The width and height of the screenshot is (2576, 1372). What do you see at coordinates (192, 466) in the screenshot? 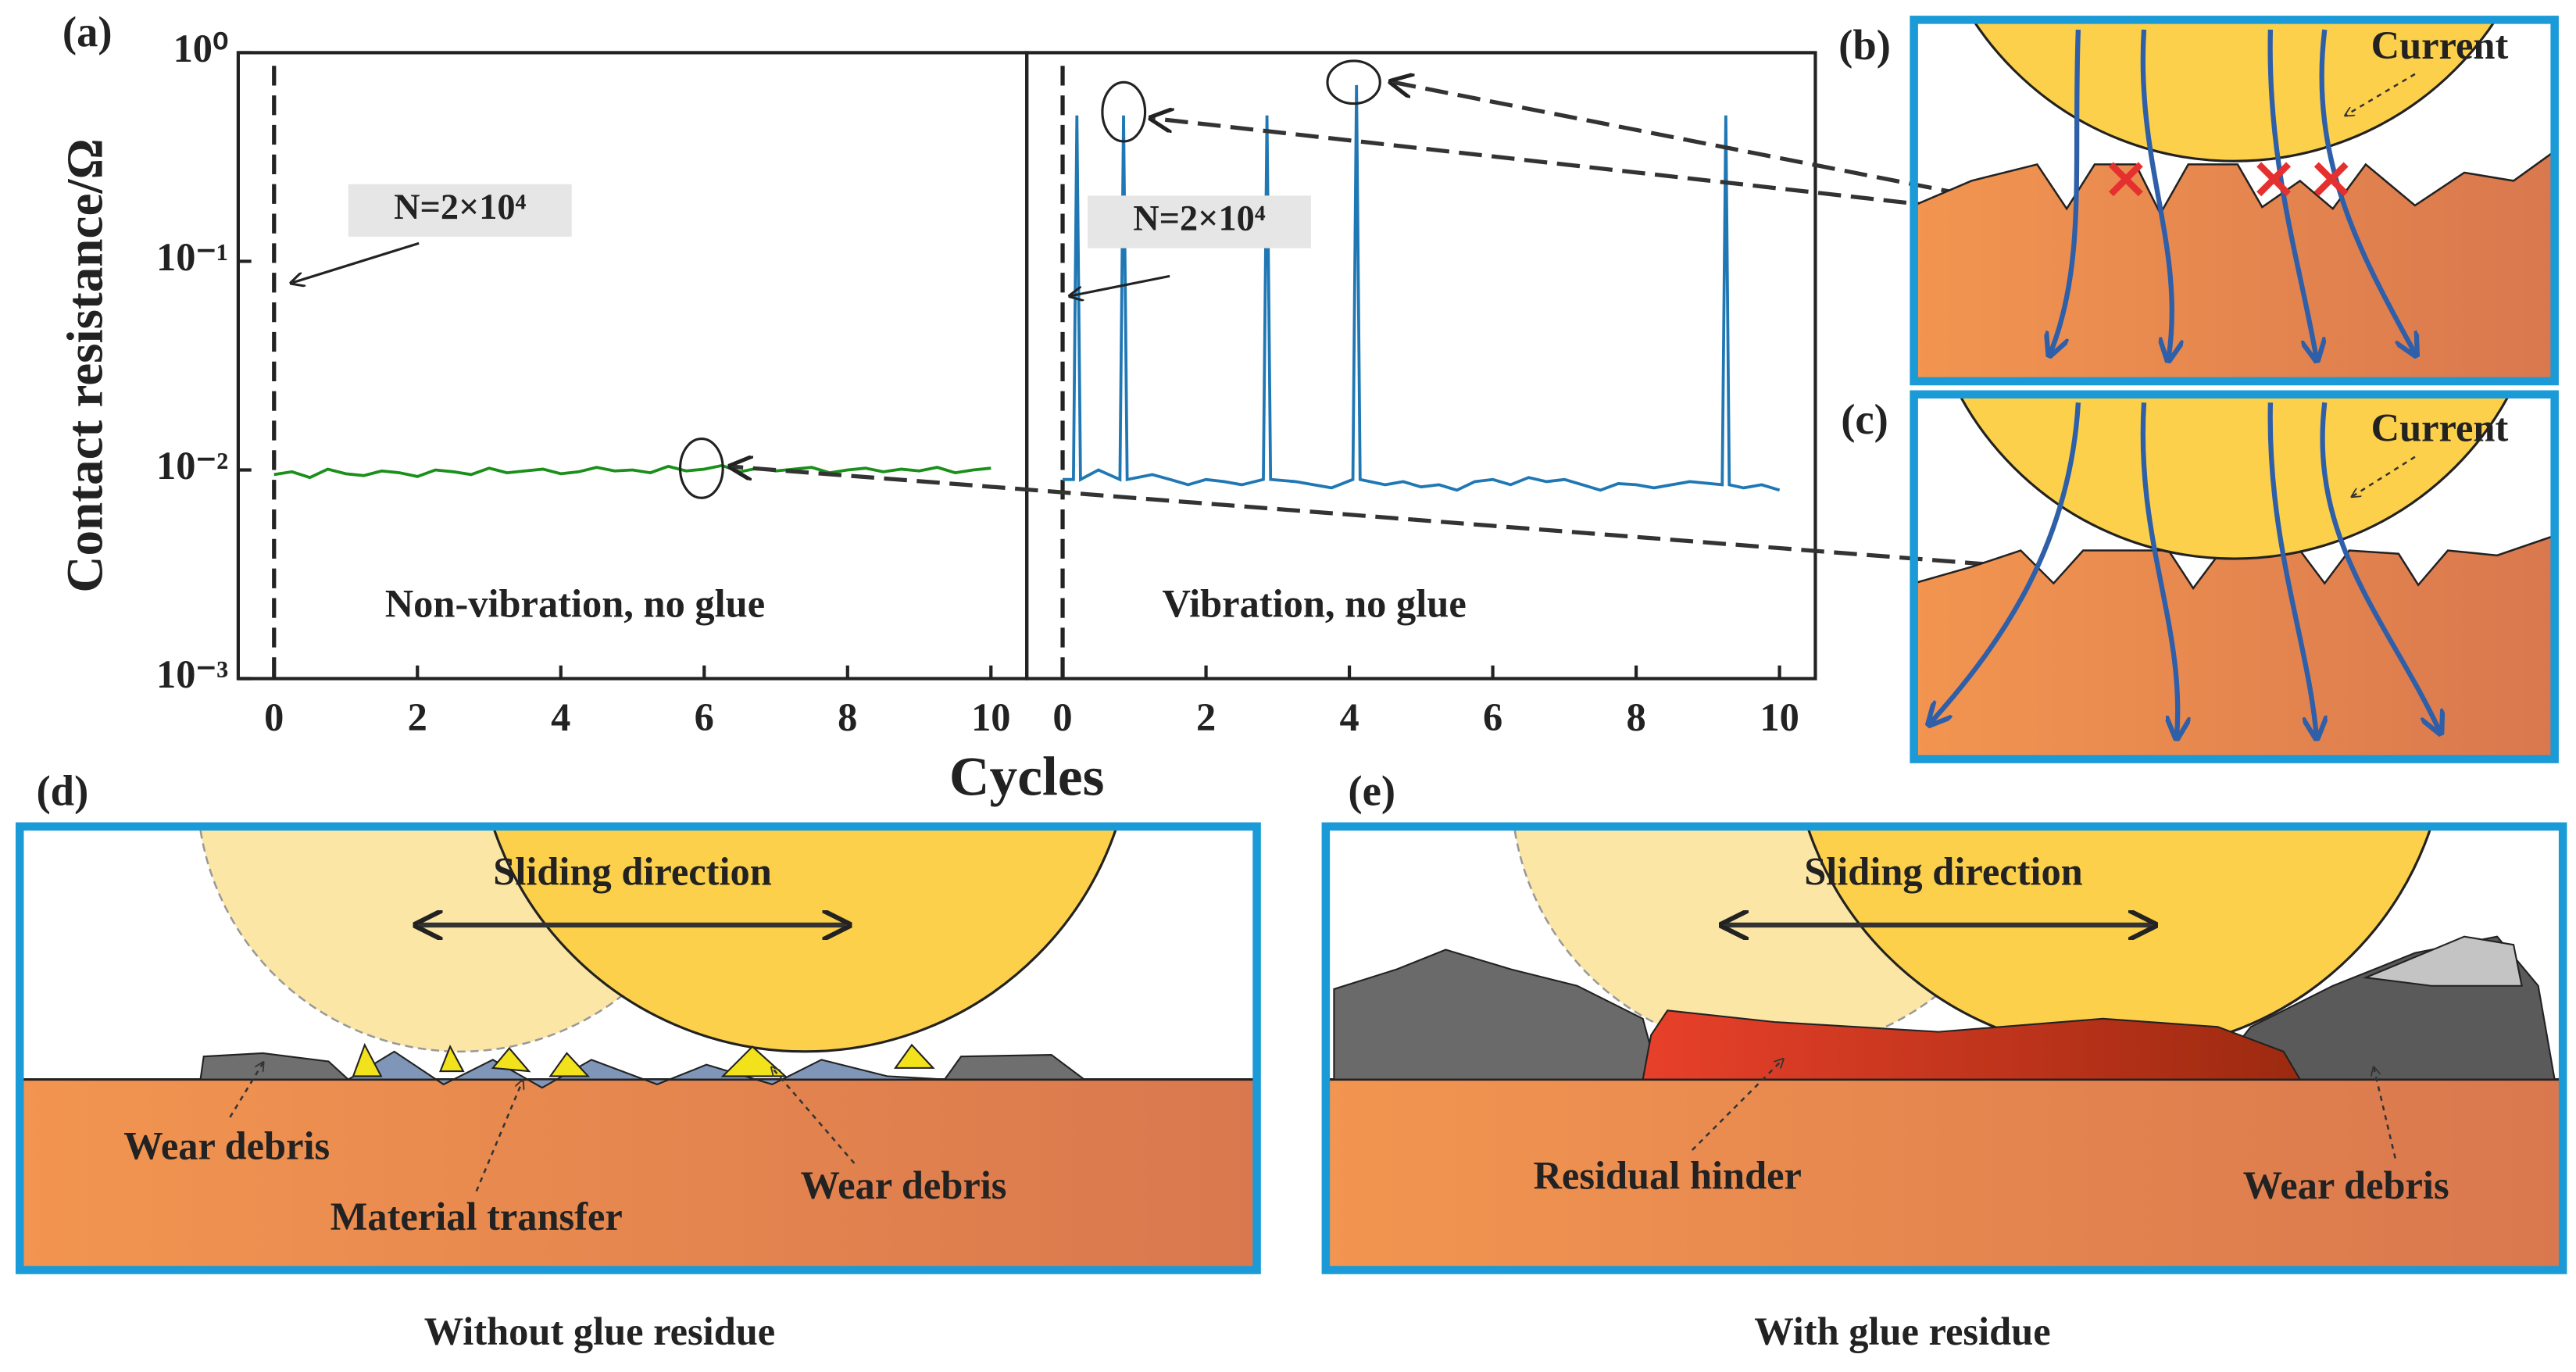
I see `y-tick-label: 10⁻²` at bounding box center [192, 466].